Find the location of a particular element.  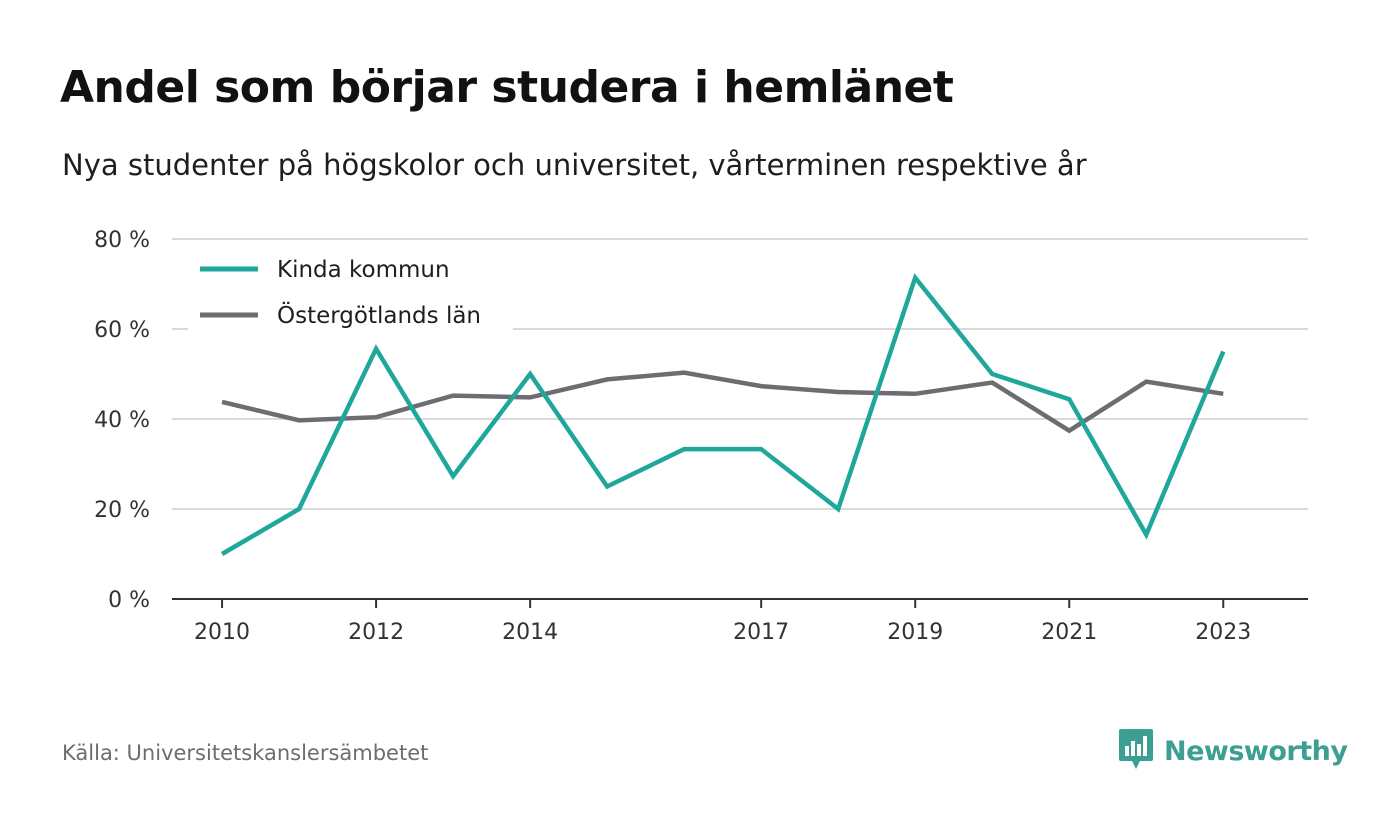

y-tick-label: 20 % is located at coordinates (122, 510).